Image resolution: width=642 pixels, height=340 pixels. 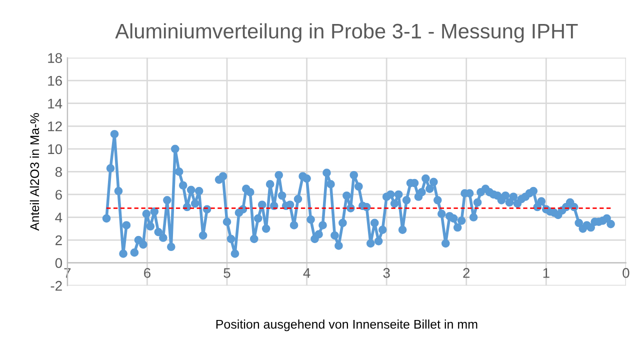 I want to click on x-tick-label: 5, so click(x=227, y=273).